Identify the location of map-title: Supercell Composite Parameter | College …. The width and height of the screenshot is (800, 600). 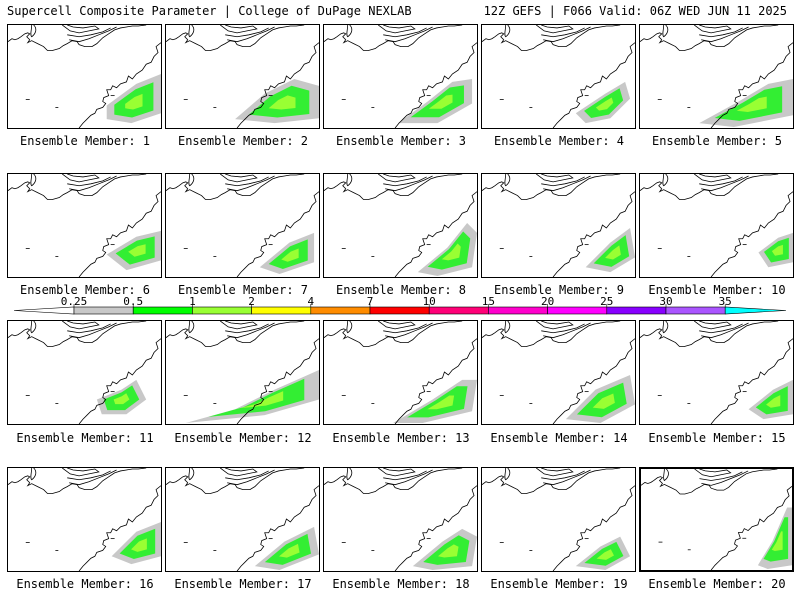
(209, 11).